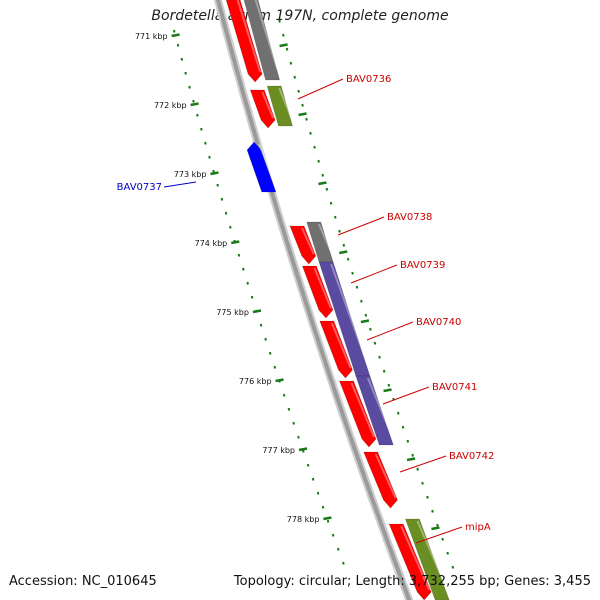 This screenshot has height=600, width=600. What do you see at coordinates (438, 322) in the screenshot?
I see `gene-label: BAV0740` at bounding box center [438, 322].